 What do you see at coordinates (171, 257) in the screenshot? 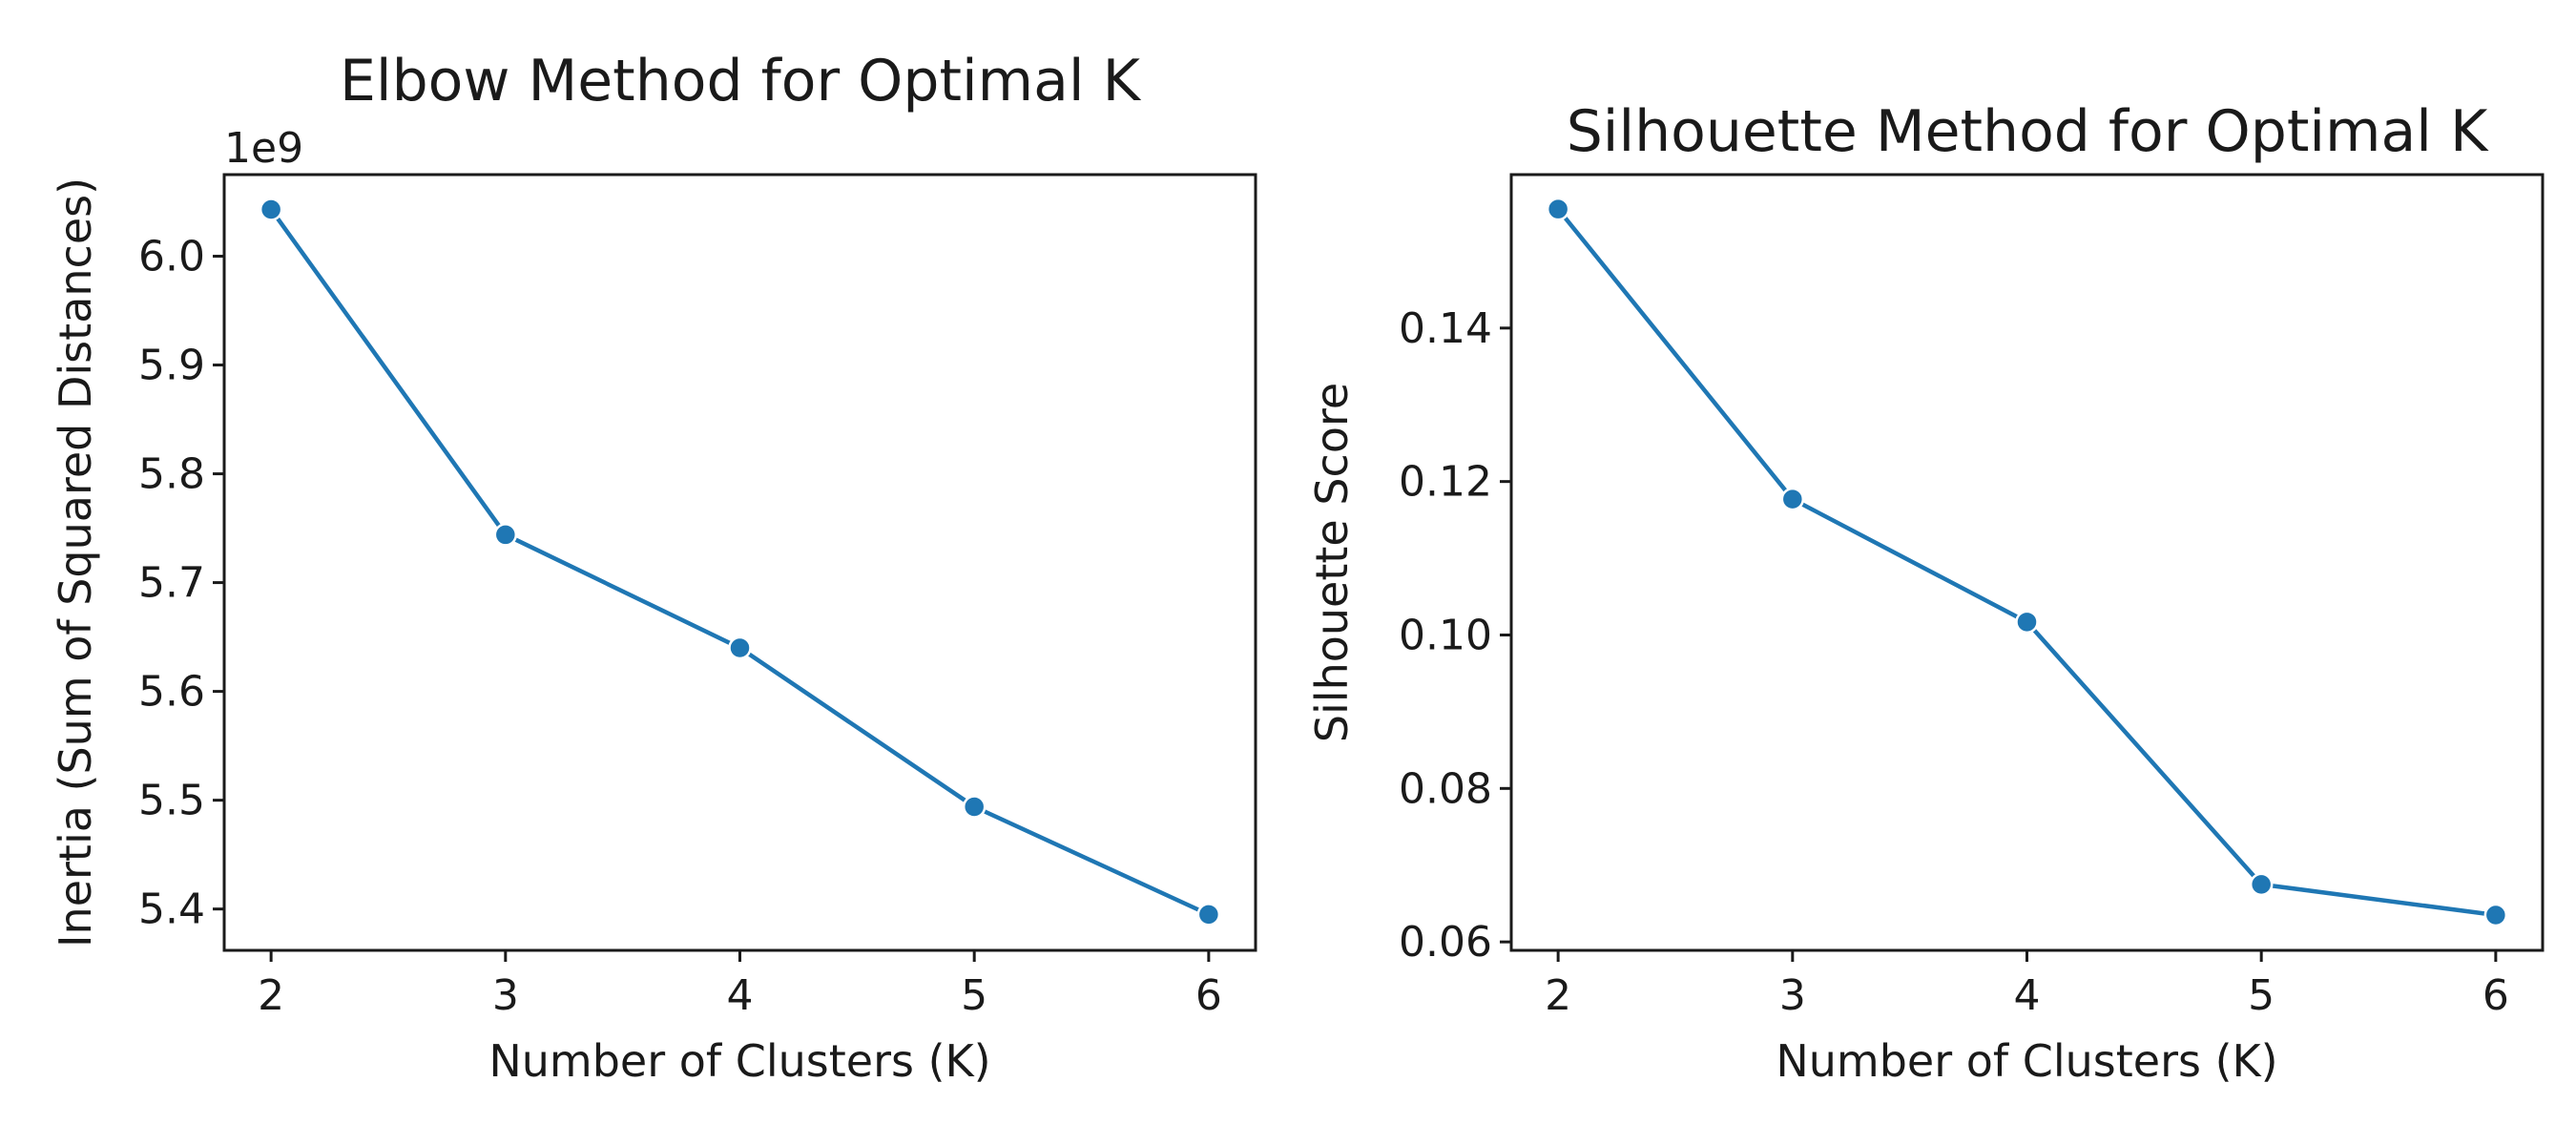
I see `y-tick-label: 6.0` at bounding box center [171, 257].